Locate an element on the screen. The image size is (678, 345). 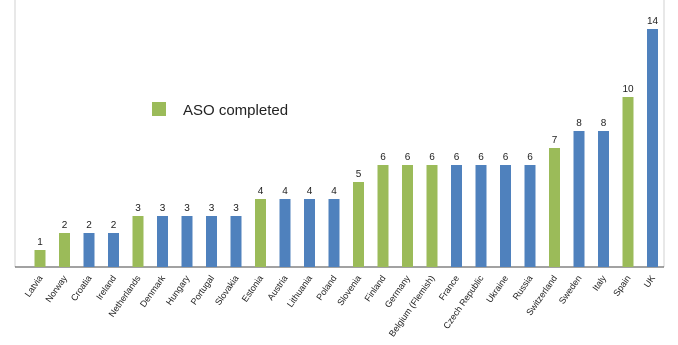
value-label-slovenia: 5 is located at coordinates (359, 174).